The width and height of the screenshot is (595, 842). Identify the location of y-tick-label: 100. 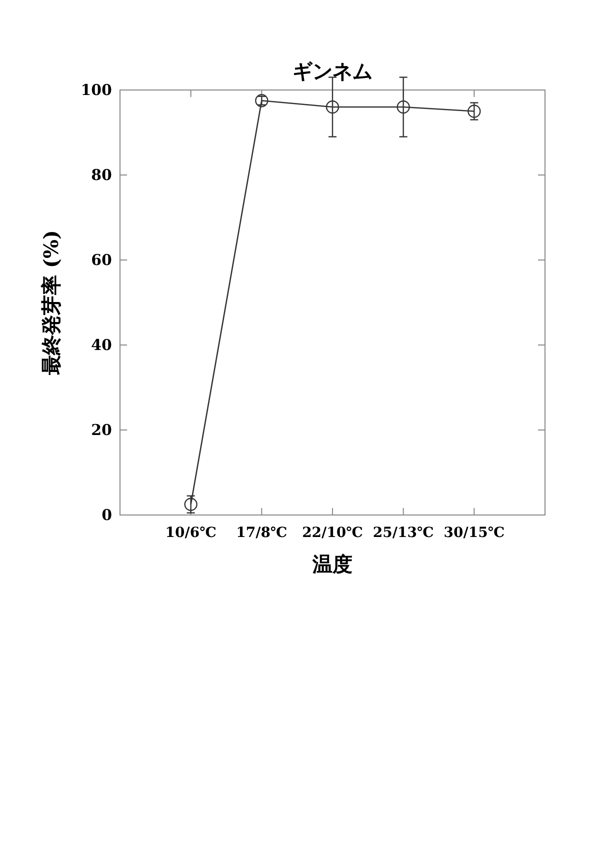
(96, 90).